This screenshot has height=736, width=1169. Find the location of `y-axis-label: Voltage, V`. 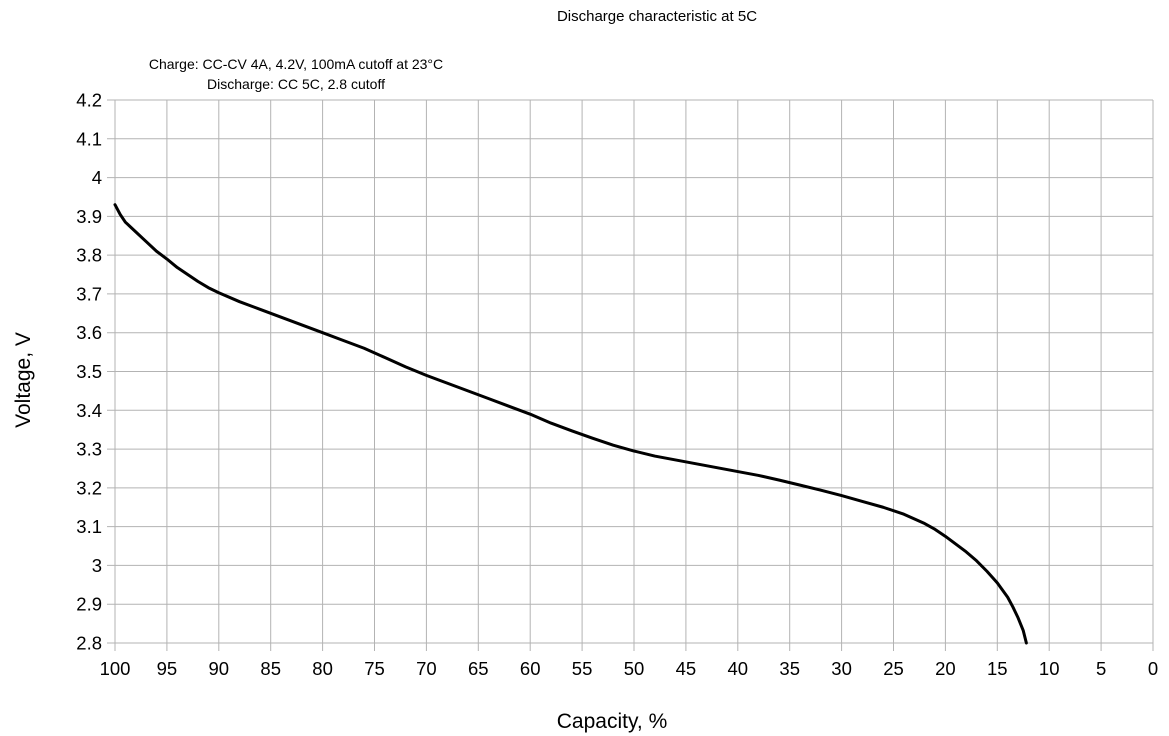

y-axis-label: Voltage, V is located at coordinates (23, 380).